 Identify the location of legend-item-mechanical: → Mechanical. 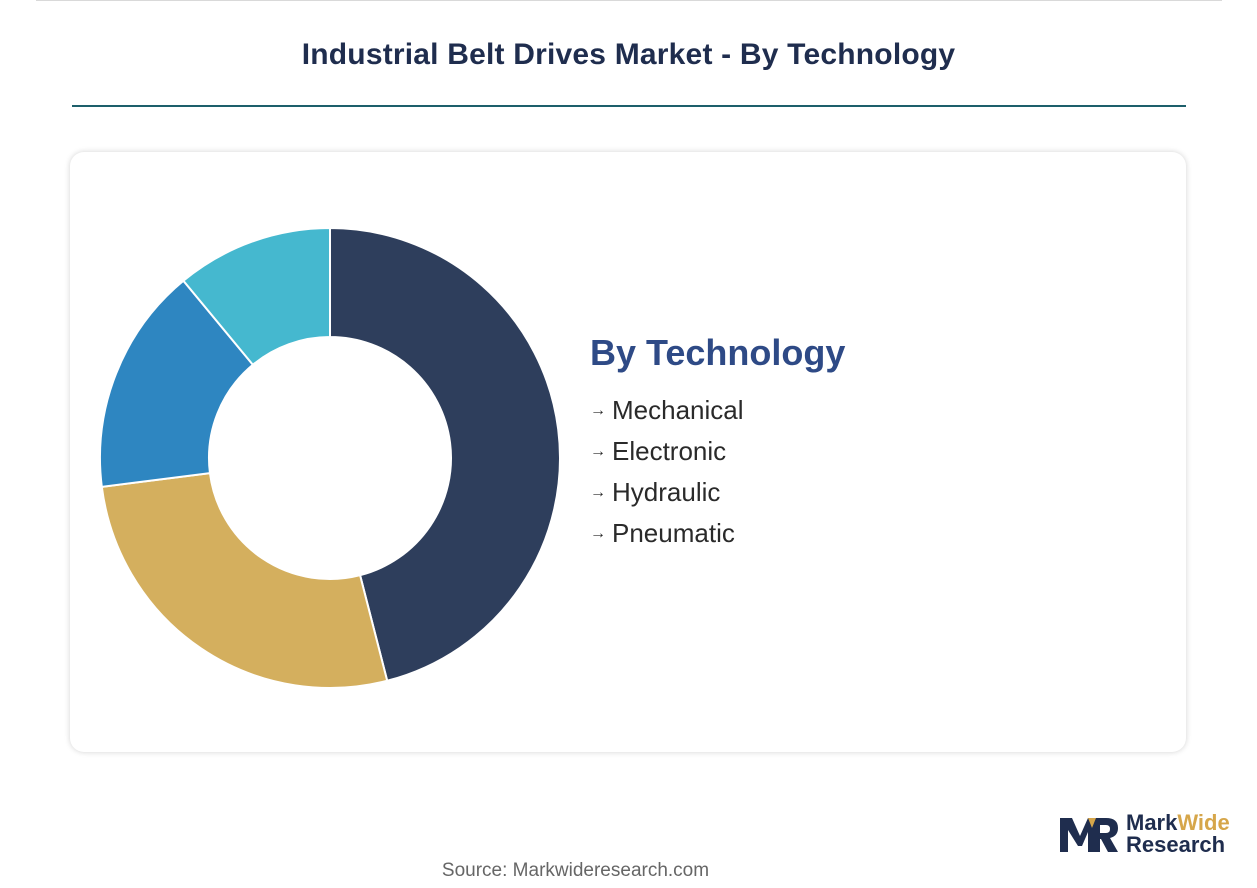
(717, 410).